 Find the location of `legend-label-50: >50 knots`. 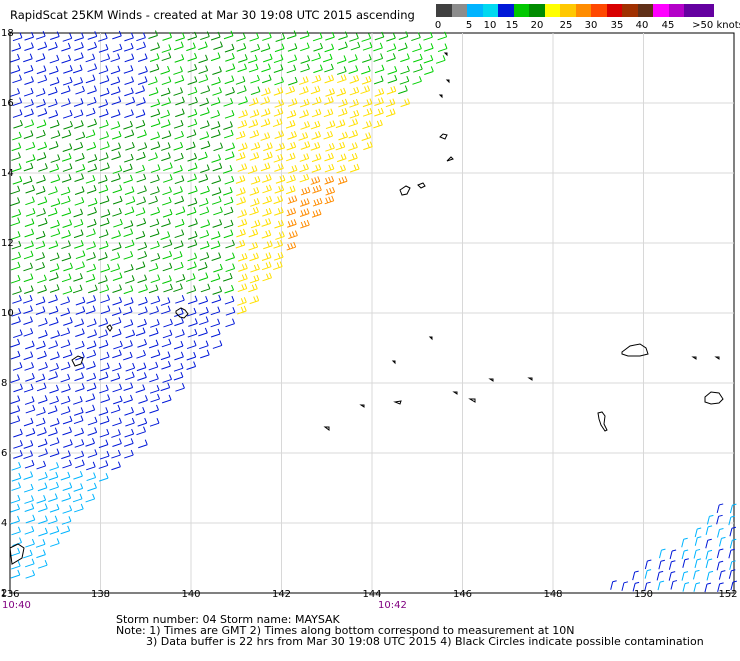

legend-label-50: >50 knots is located at coordinates (716, 25).